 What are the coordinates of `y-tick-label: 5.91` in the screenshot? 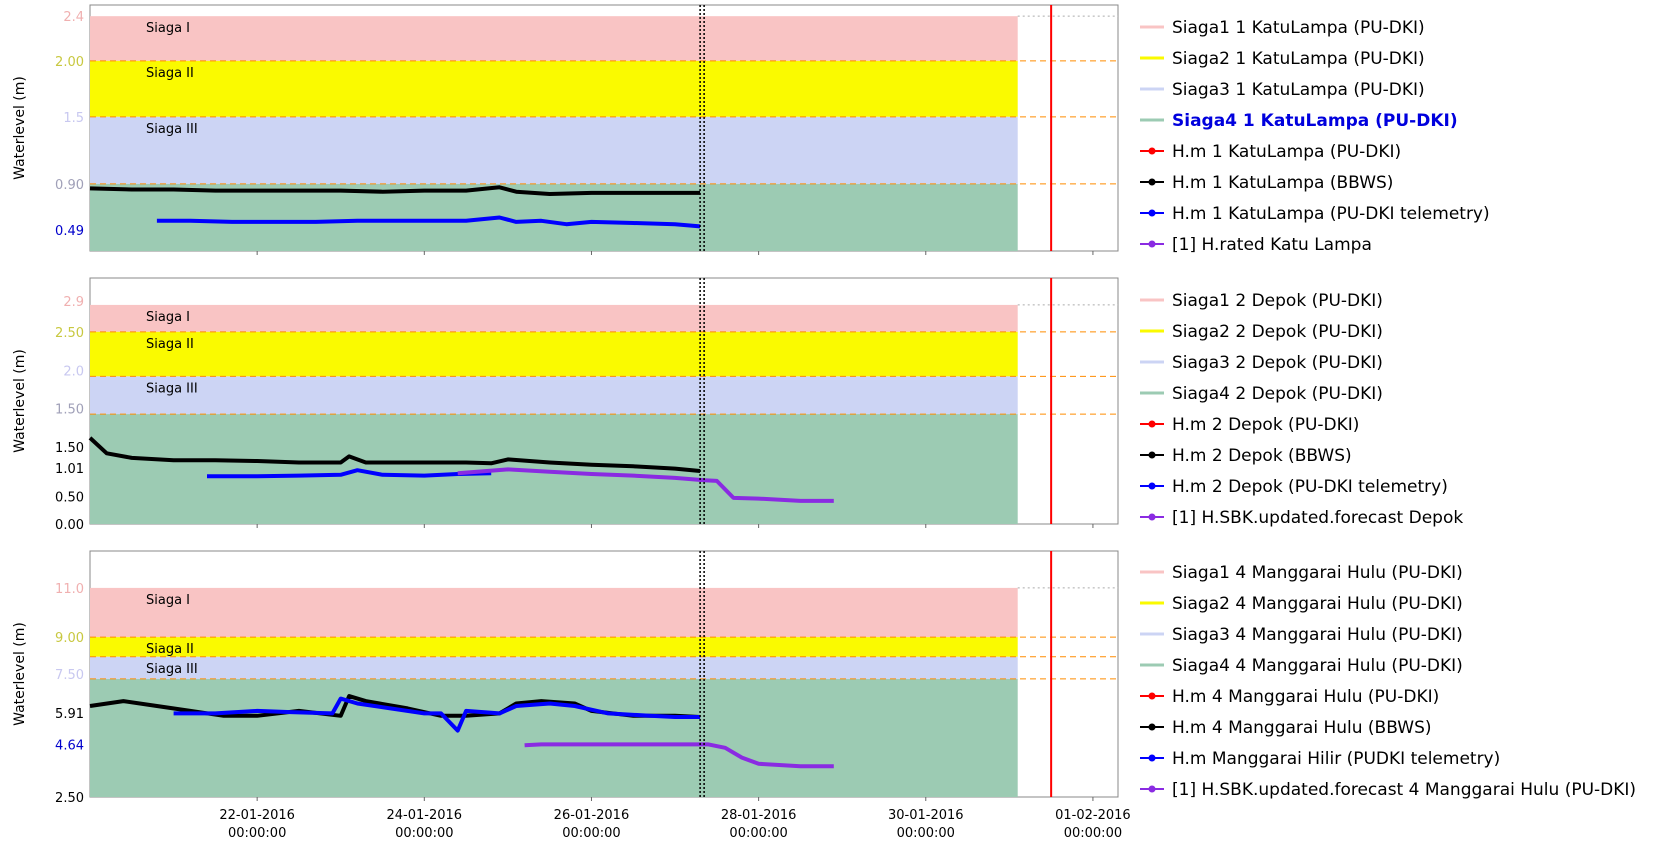 It's located at (69, 714).